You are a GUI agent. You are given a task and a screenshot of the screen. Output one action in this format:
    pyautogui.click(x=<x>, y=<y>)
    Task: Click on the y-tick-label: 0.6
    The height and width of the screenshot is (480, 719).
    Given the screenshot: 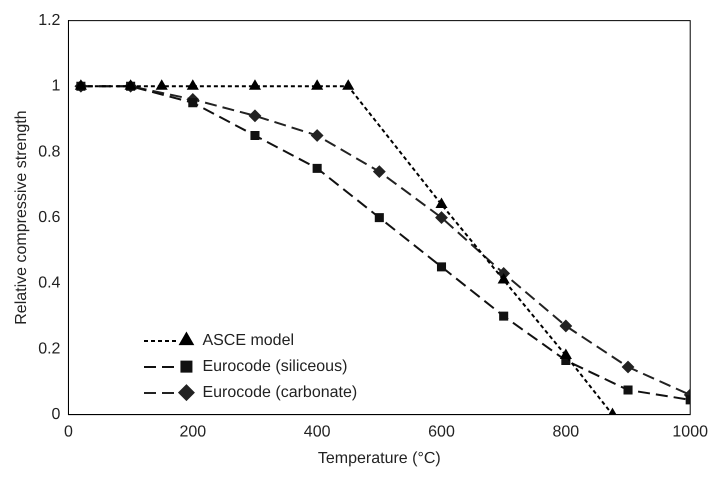 What is the action you would take?
    pyautogui.click(x=49, y=217)
    